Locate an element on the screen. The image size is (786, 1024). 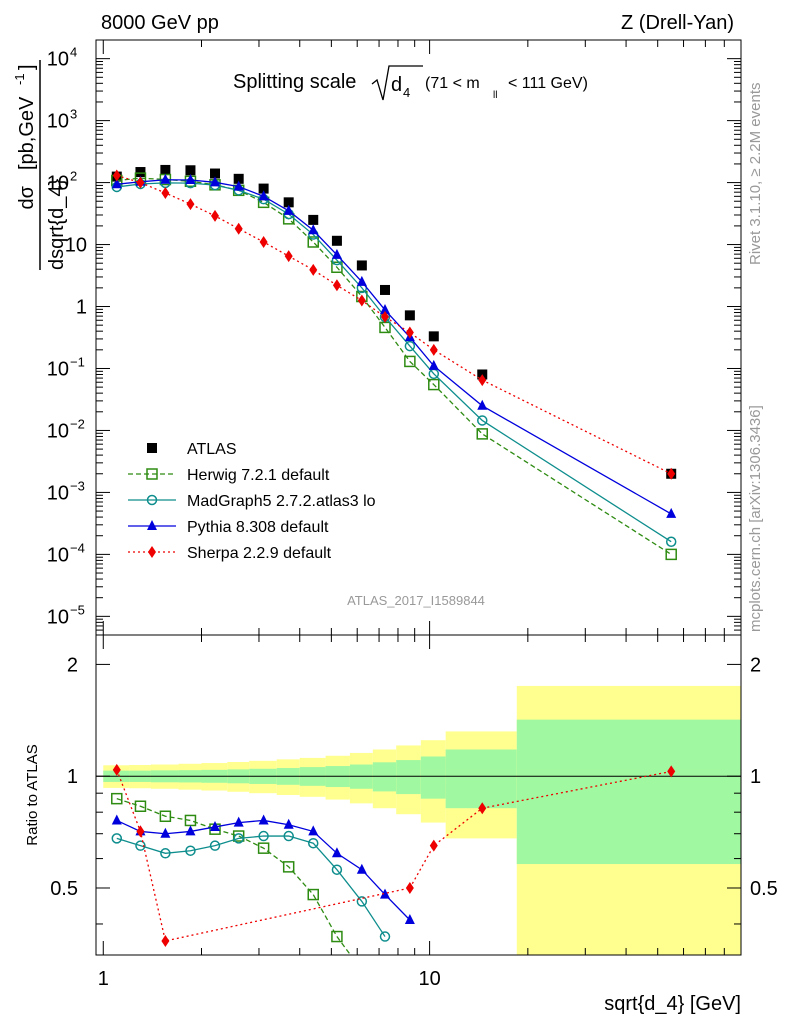
x-axis-label: sqrt{d_4} [GeV] is located at coordinates (672, 1004).